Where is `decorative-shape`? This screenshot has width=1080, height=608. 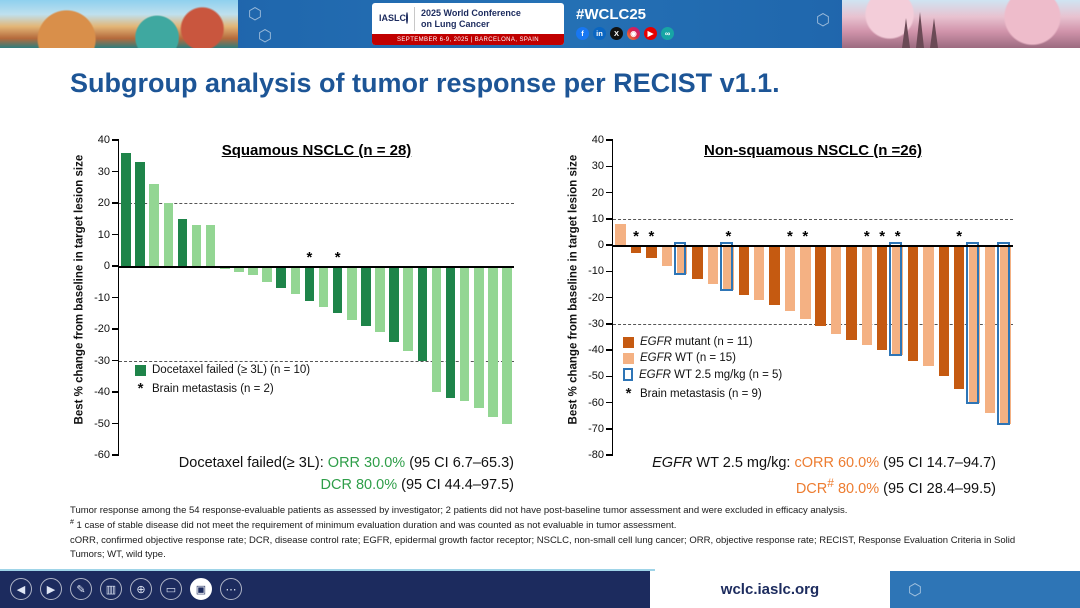
decorative-shape is located at coordinates (906, 33).